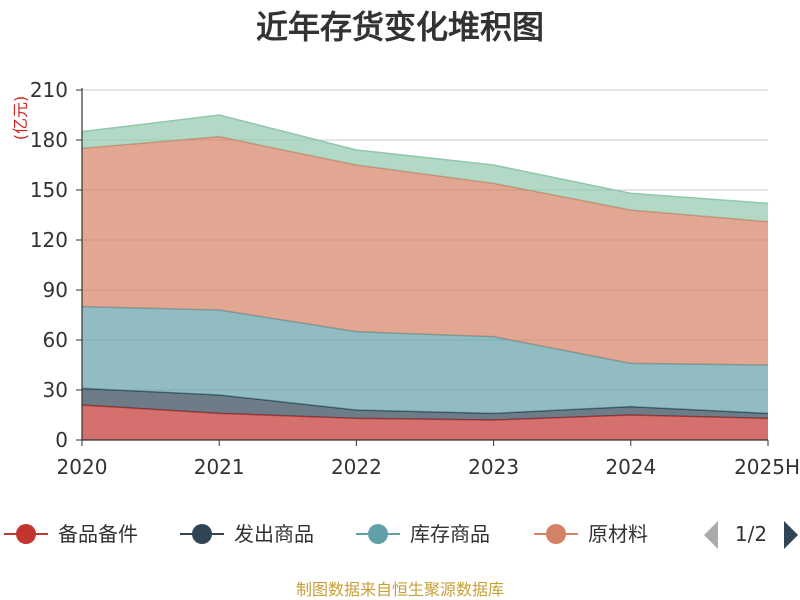  Describe the element at coordinates (356, 467) in the screenshot. I see `x-tick-label: 2022` at that location.